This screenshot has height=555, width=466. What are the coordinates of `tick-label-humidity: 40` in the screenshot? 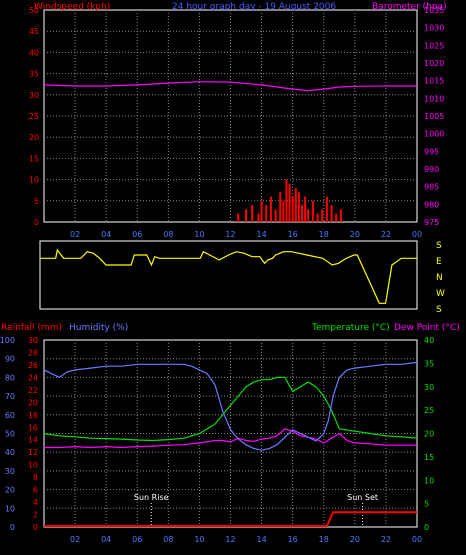 It's located at (10, 452).